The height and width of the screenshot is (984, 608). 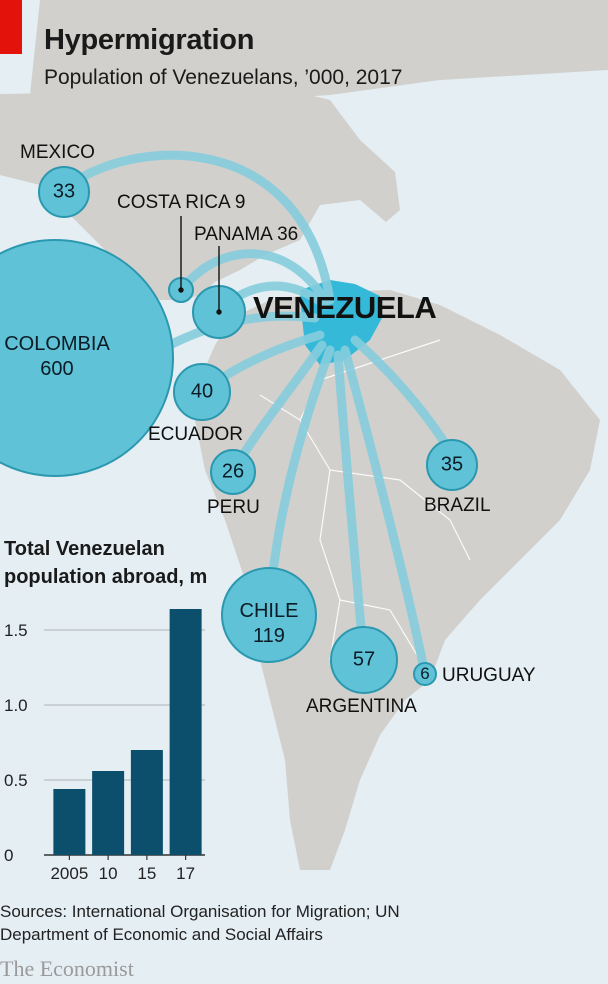 I want to click on bubble-label-chile: CHILE 119, so click(x=269, y=623).